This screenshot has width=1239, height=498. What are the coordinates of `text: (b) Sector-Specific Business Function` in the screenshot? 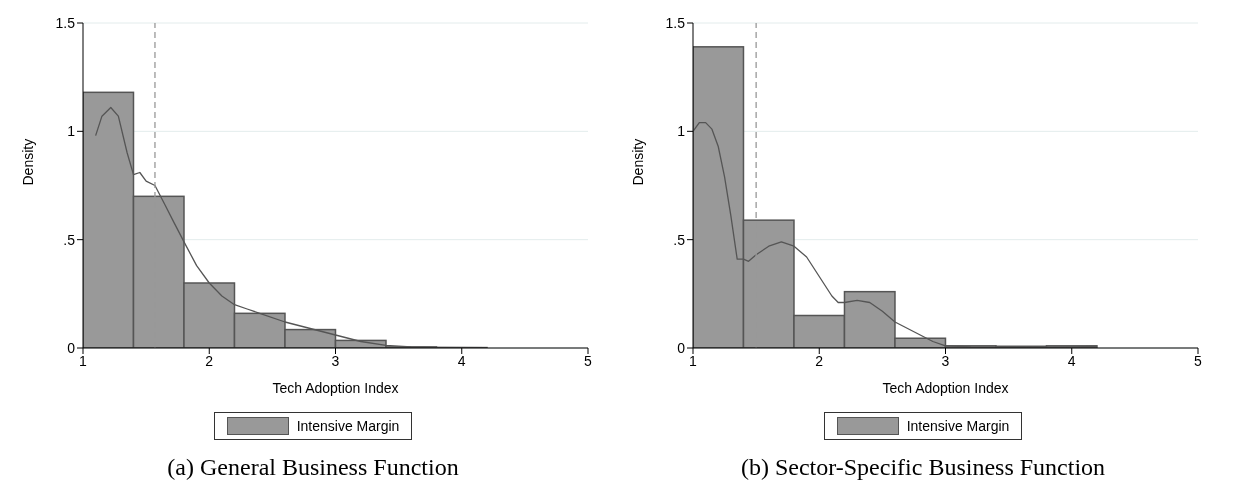 It's located at (923, 467).